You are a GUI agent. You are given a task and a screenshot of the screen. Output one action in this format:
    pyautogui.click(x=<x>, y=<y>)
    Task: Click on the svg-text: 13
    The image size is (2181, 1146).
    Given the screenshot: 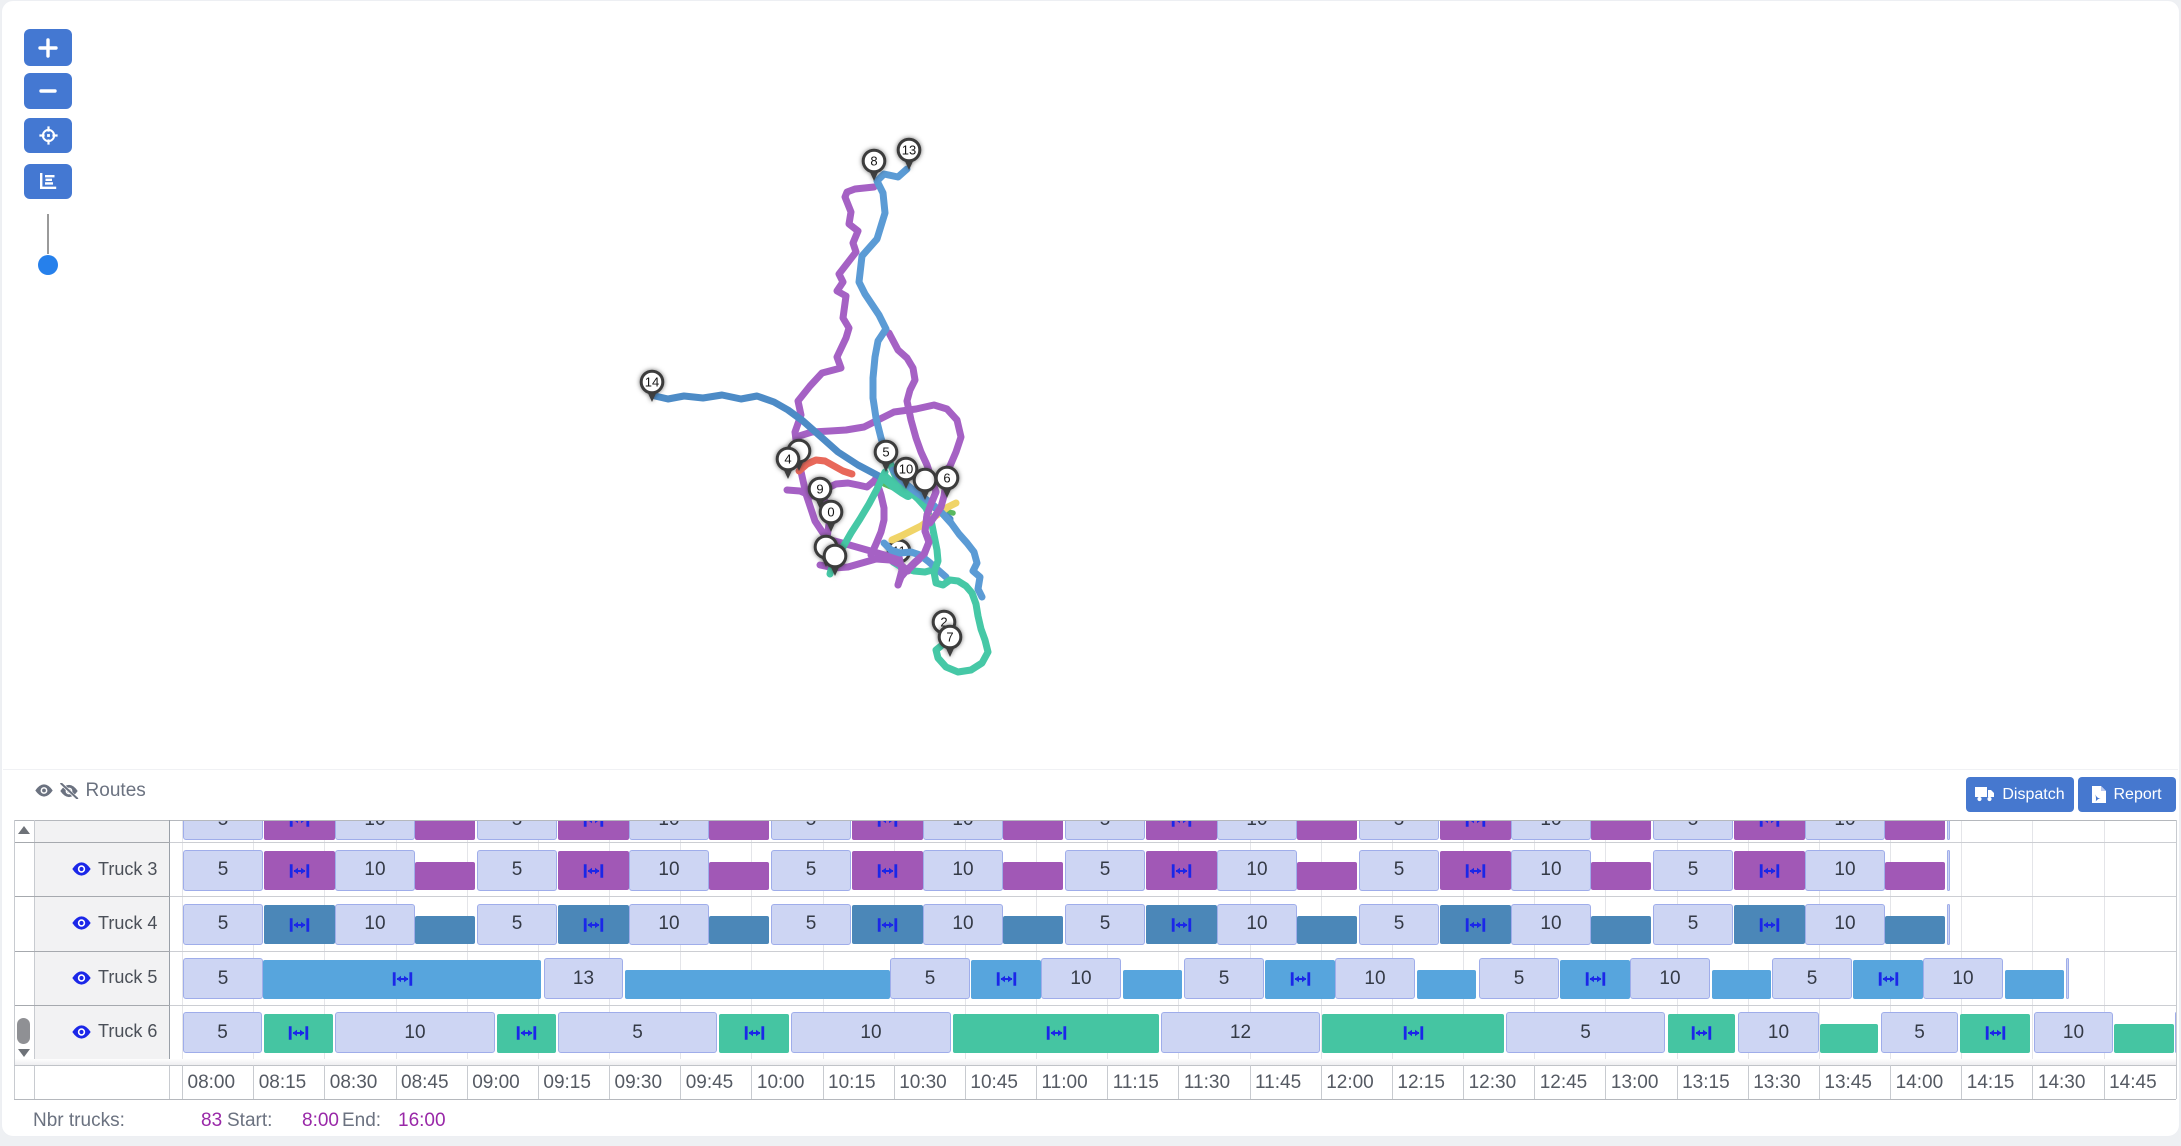 What is the action you would take?
    pyautogui.click(x=909, y=150)
    